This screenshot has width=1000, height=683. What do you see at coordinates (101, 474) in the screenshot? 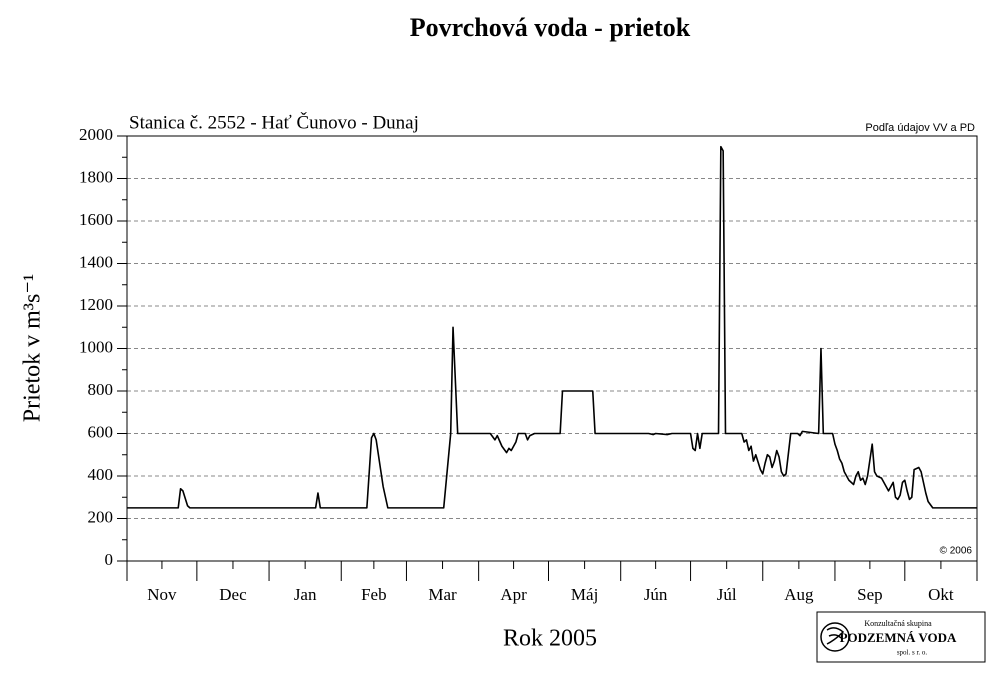
I see `y-tick-label: 400` at bounding box center [101, 474].